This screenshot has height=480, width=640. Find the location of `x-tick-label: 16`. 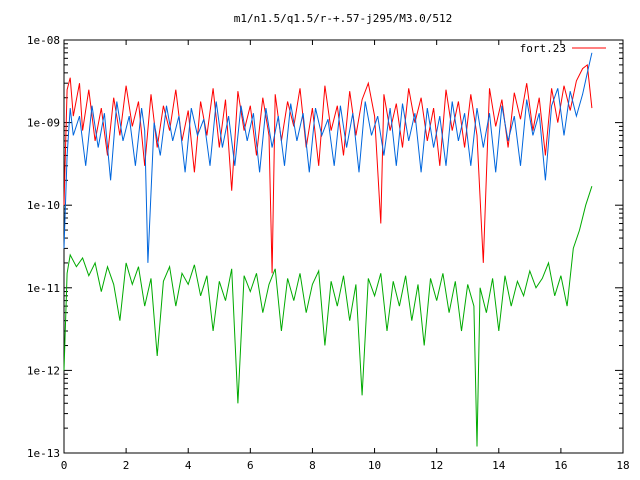

x-tick-label: 16 is located at coordinates (560, 465).